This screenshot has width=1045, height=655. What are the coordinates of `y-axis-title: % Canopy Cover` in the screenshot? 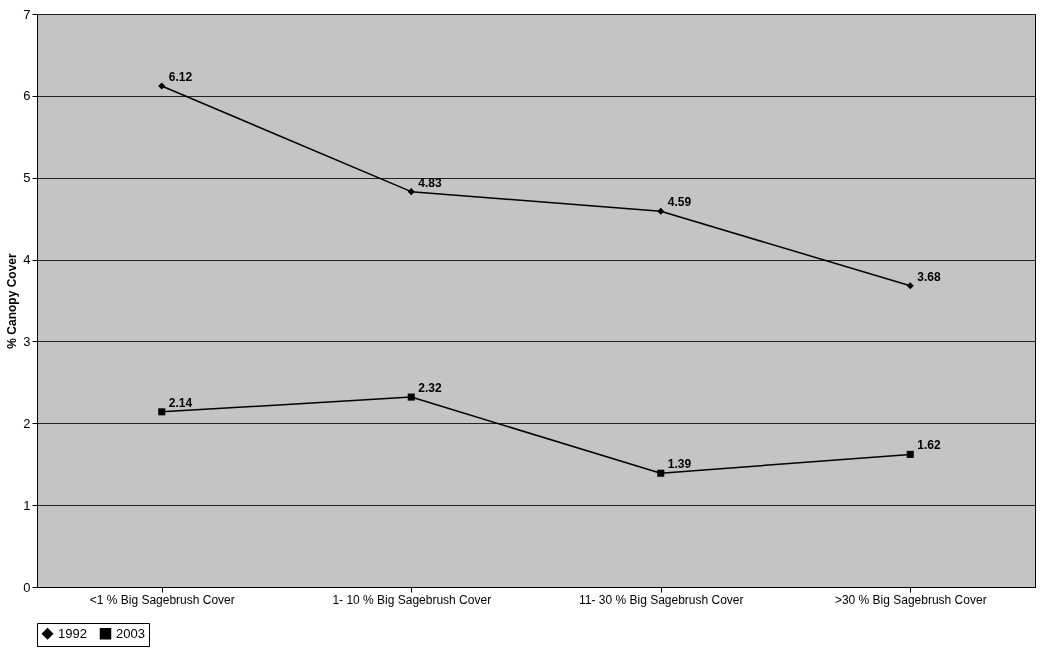 It's located at (12, 300).